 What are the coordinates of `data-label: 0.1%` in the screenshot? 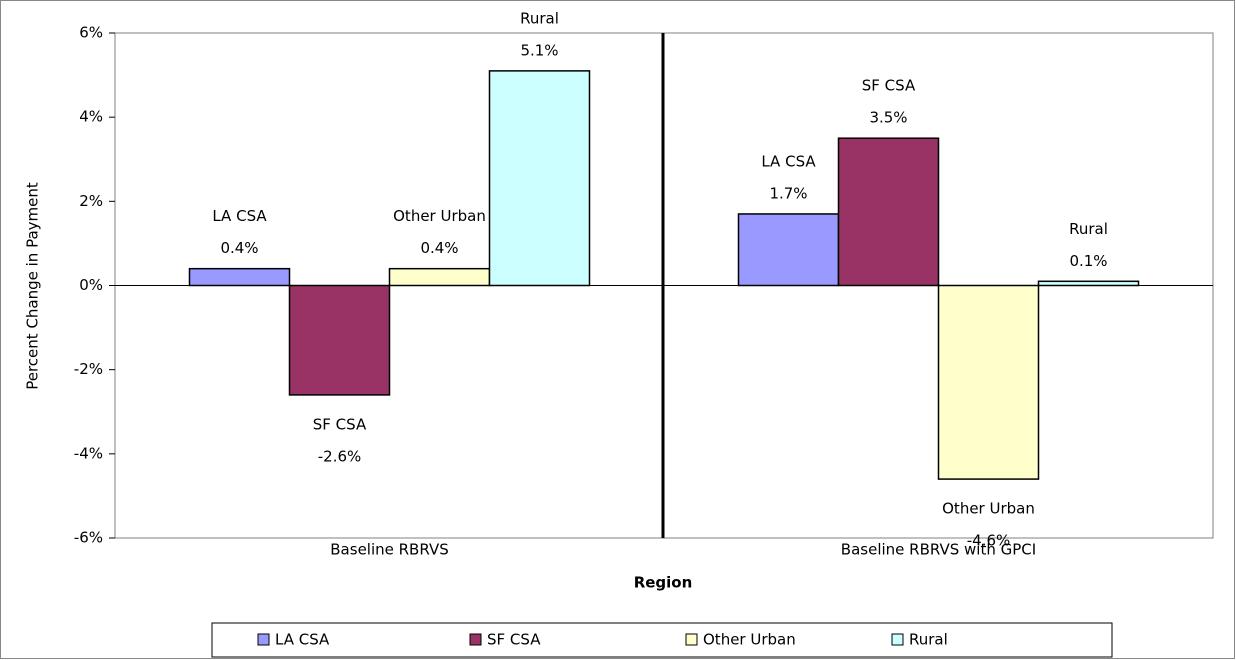 It's located at (1088, 261).